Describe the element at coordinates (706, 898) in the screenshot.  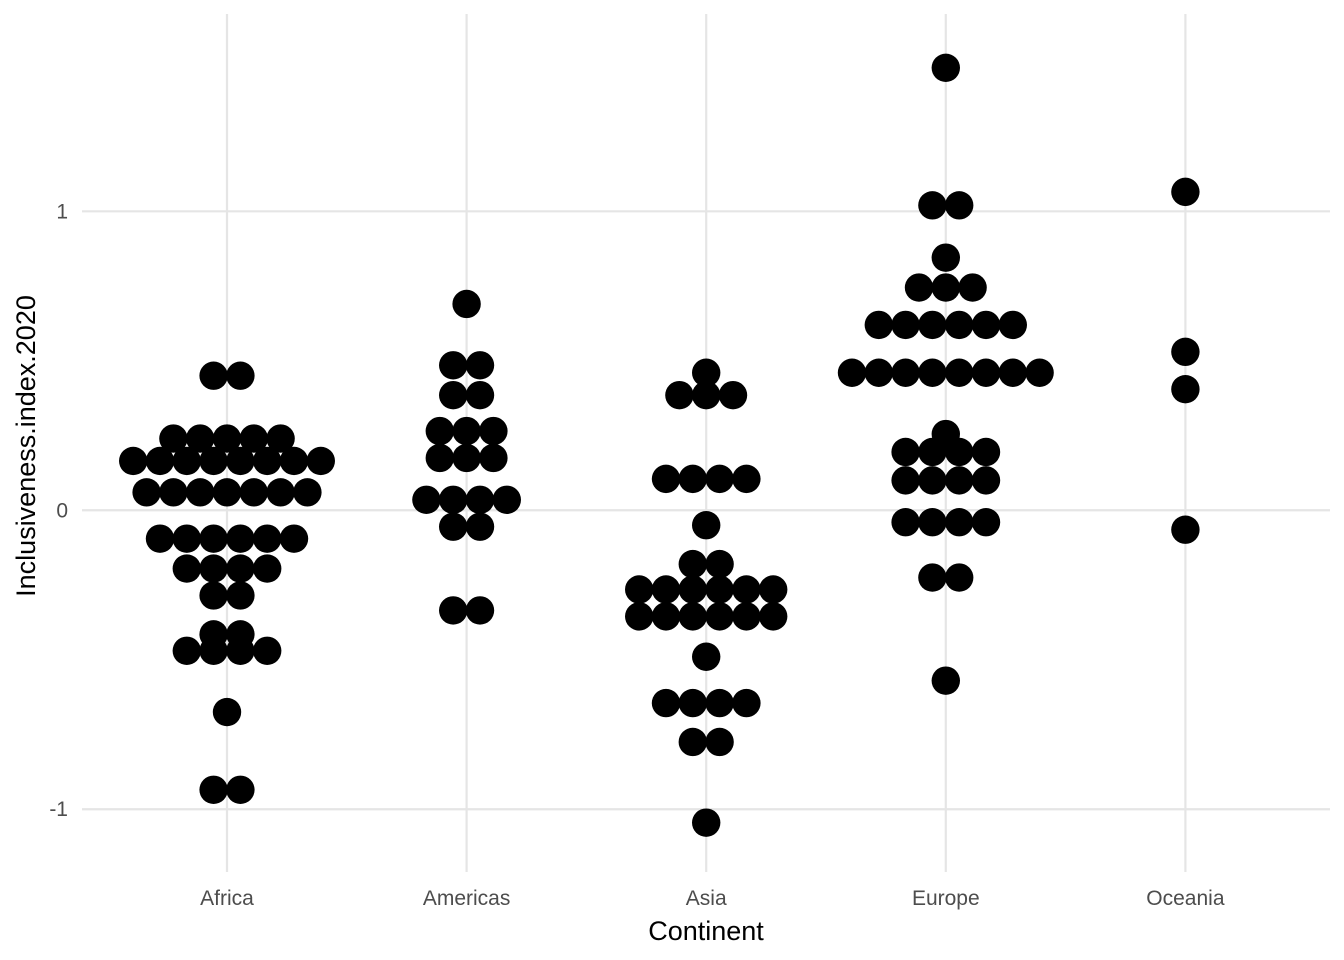
I see `x-tick-label: Asia` at that location.